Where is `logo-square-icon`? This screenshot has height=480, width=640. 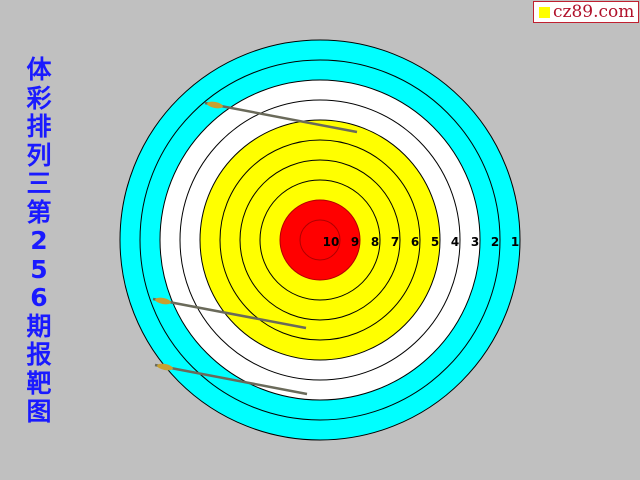 logo-square-icon is located at coordinates (544, 12).